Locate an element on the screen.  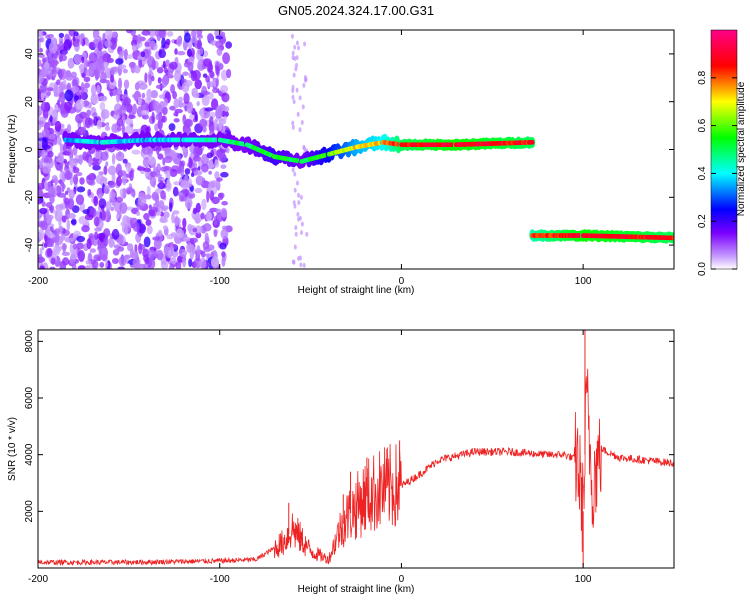
y-tick-label: 0 is located at coordinates (29, 149).